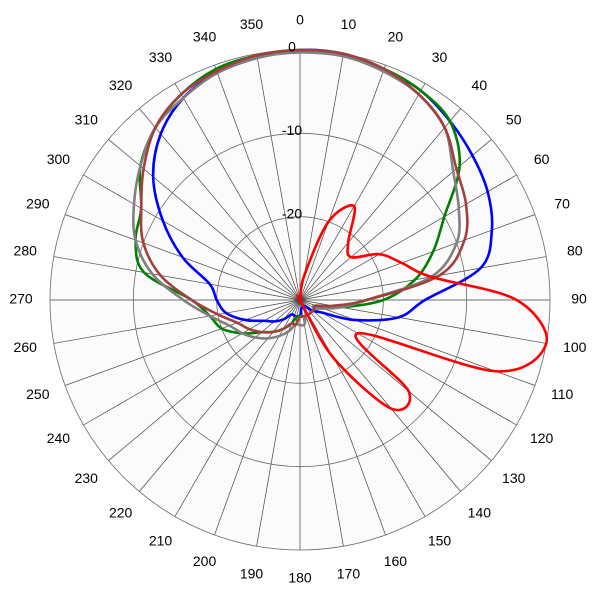 This screenshot has height=600, width=600. I want to click on angle-label: 130, so click(514, 478).